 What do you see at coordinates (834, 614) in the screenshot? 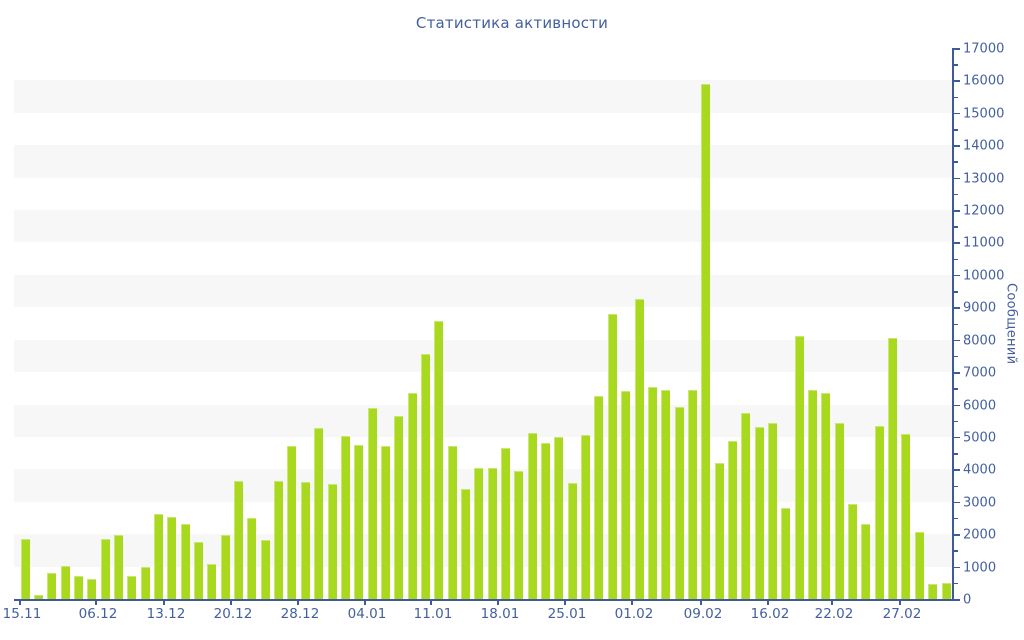
I see `x-tick-label: 22.02` at bounding box center [834, 614].